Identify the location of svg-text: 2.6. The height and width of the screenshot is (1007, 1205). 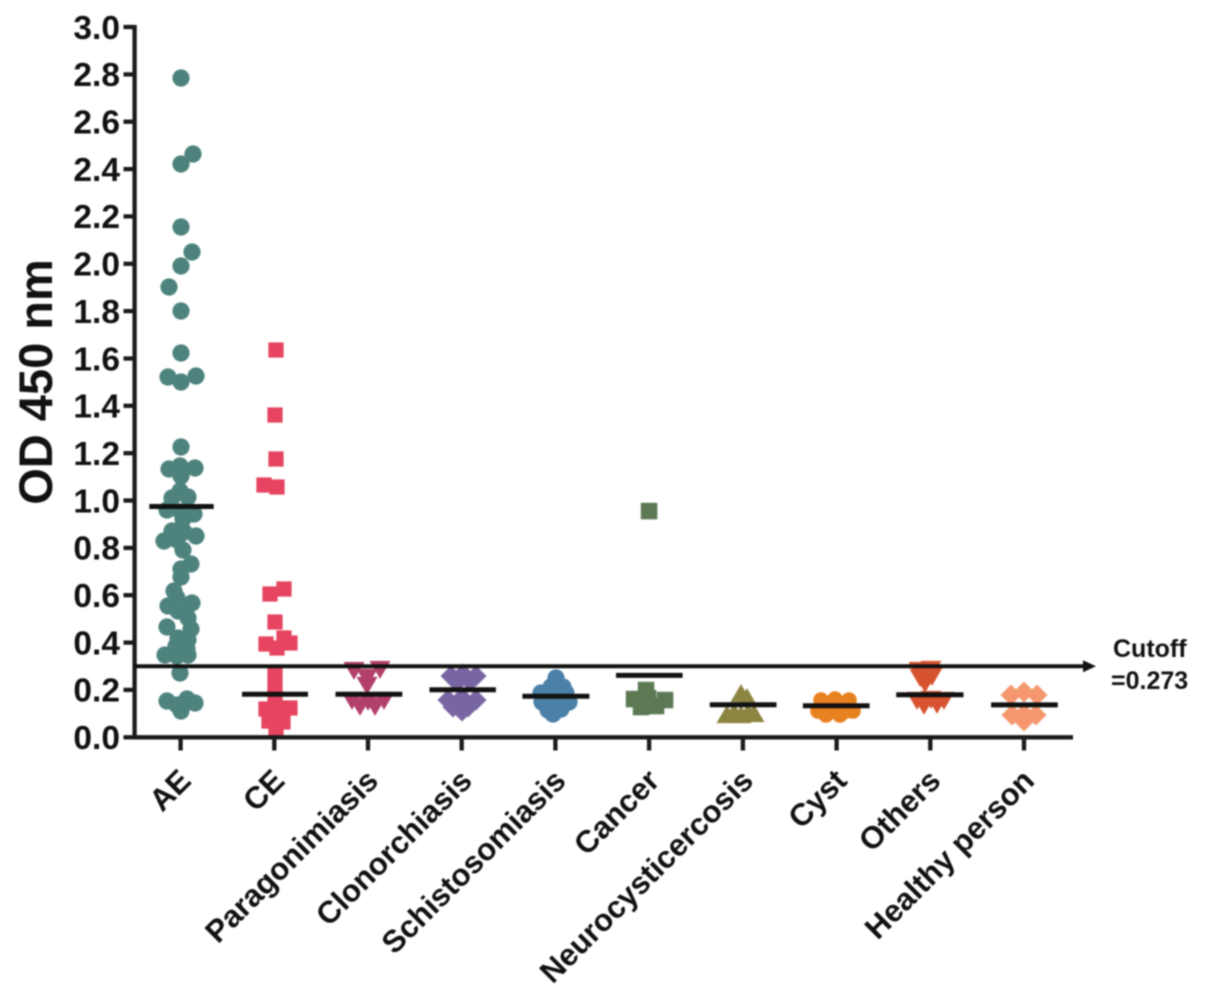
(96, 123).